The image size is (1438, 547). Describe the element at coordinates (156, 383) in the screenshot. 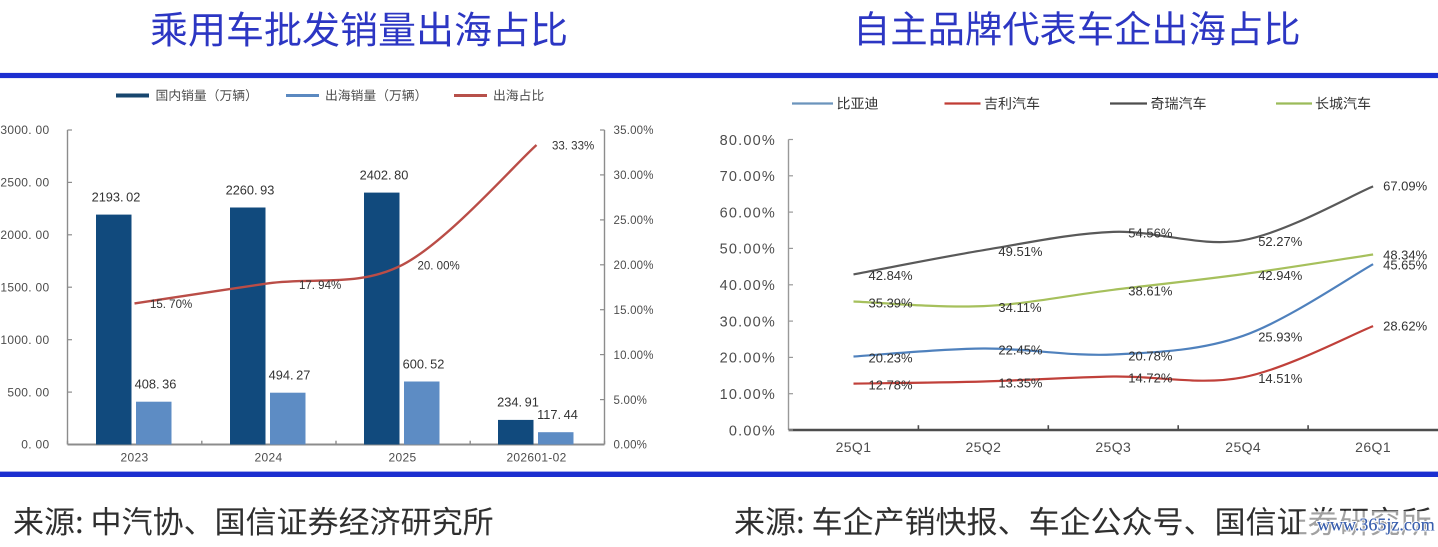

I see `svg-text: 408. 36` at that location.